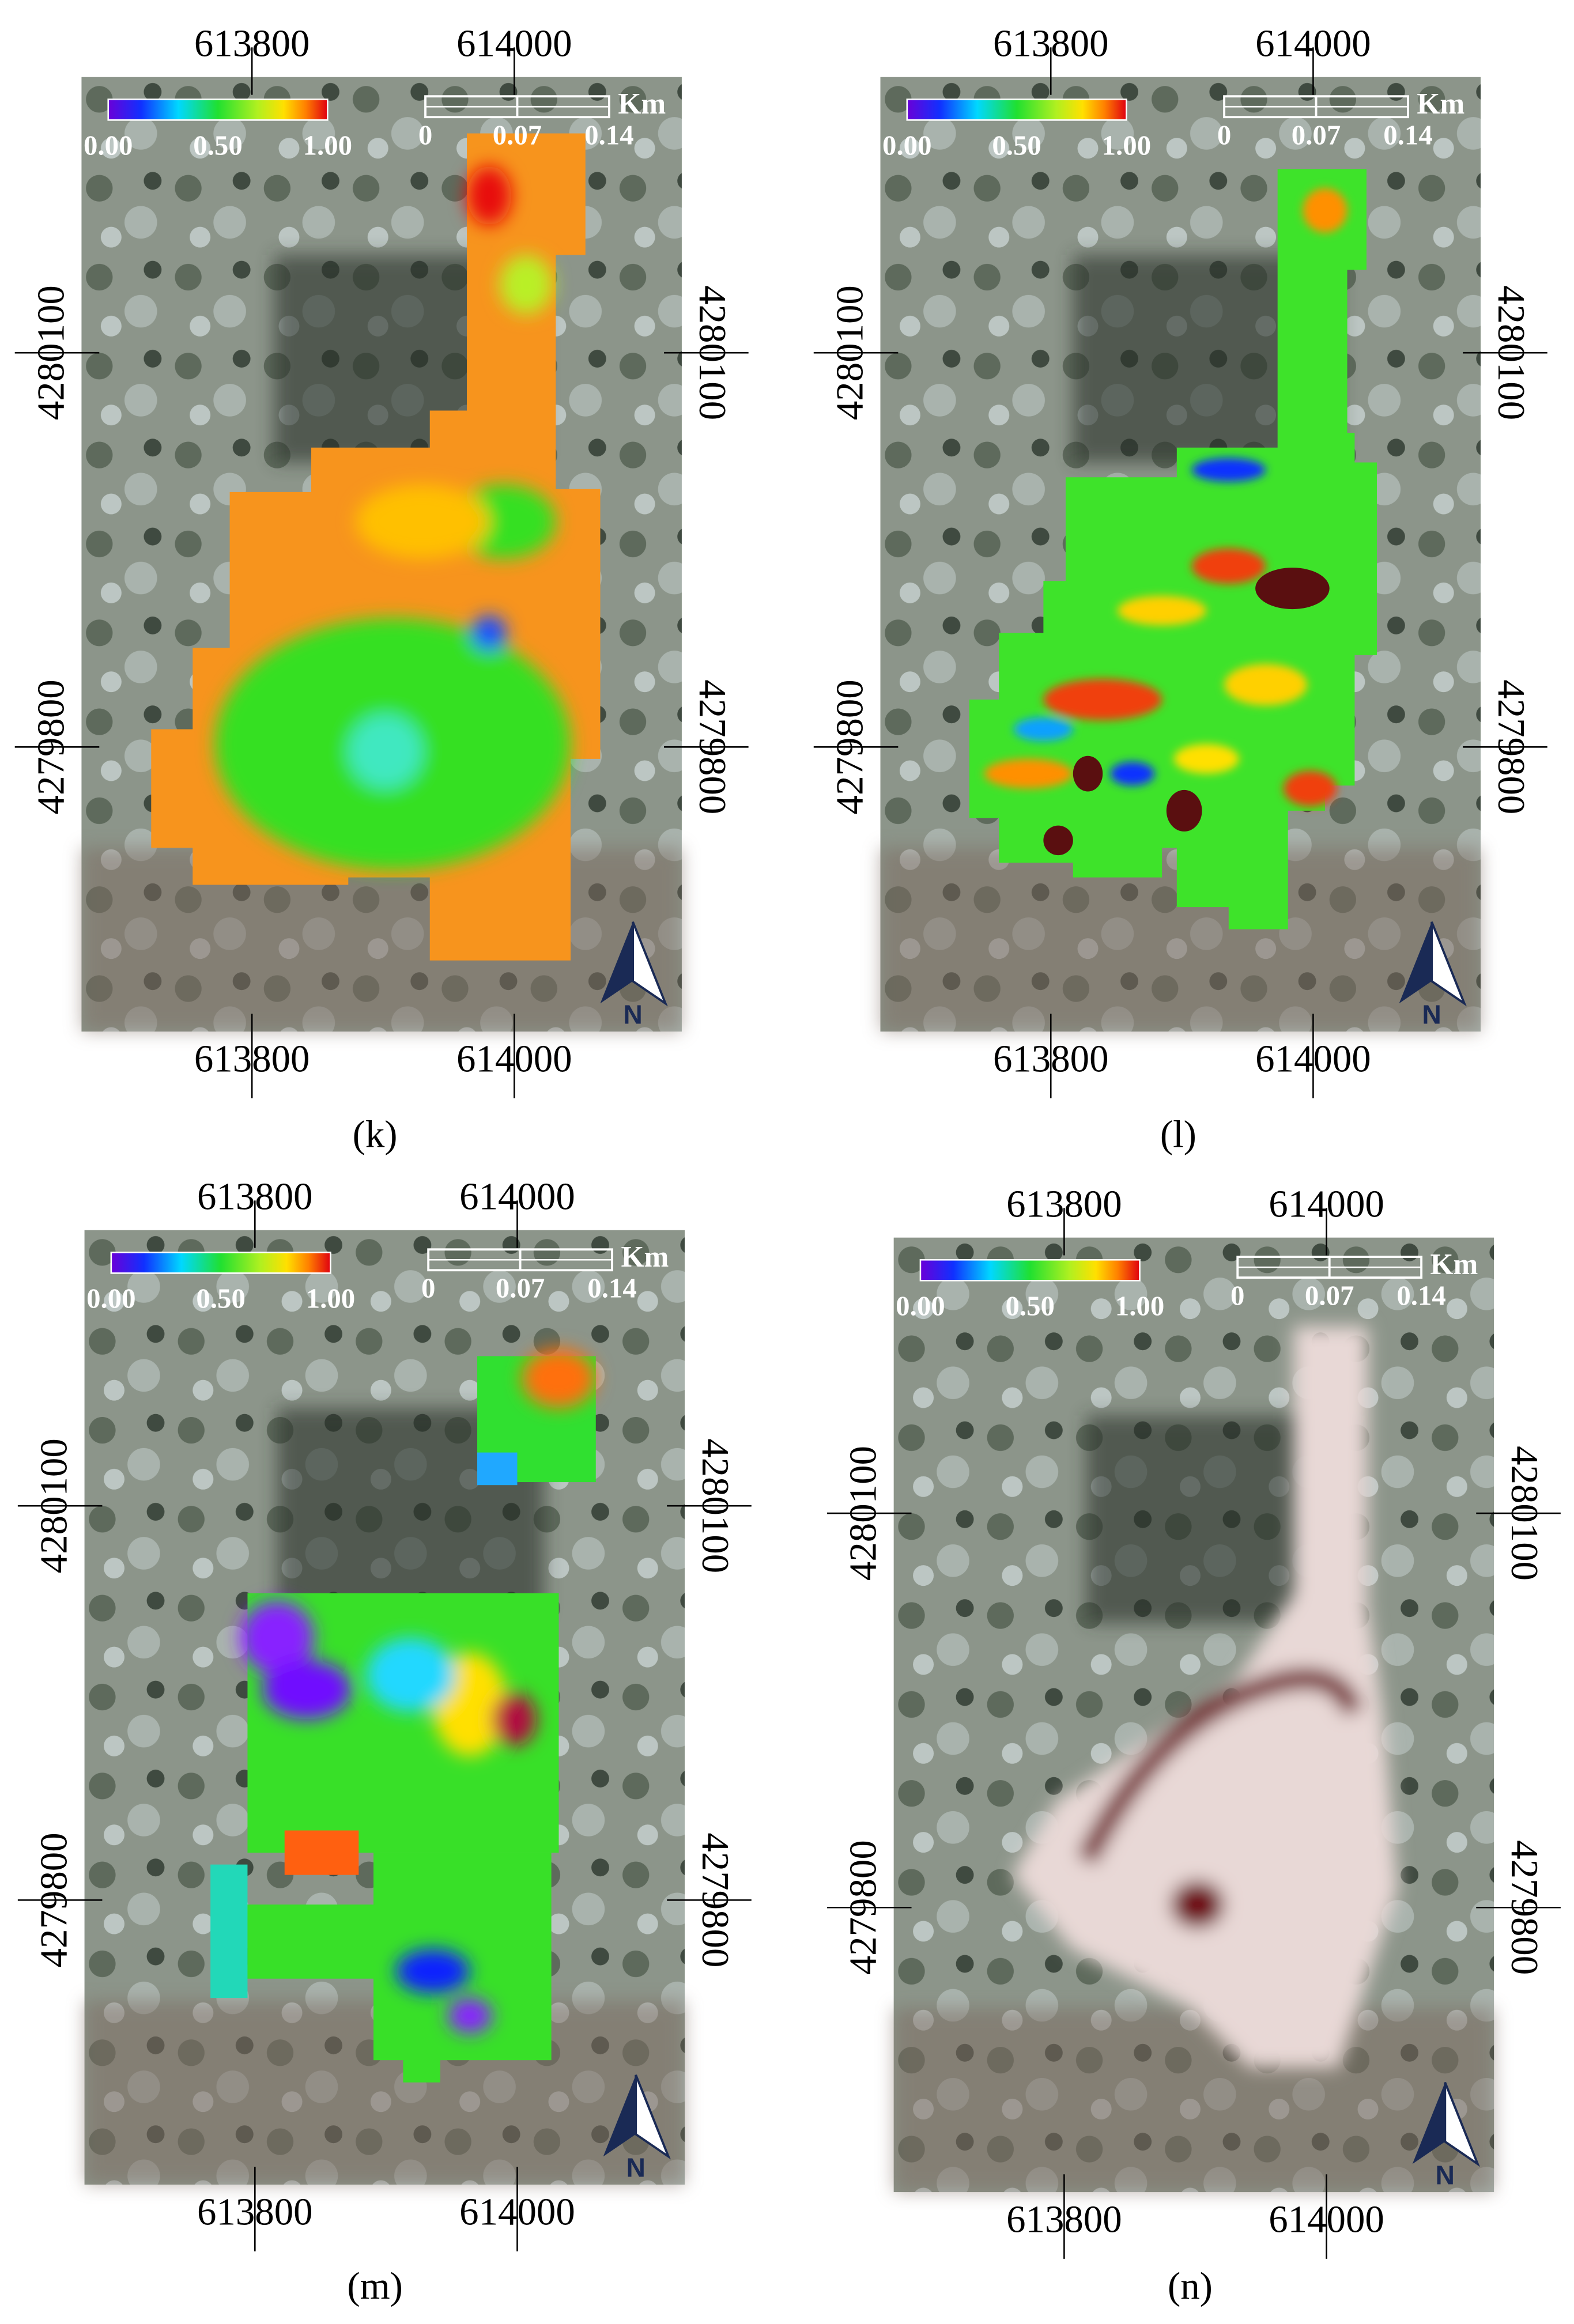 The height and width of the screenshot is (2324, 1574). I want to click on bright-area, so click(1205, 1697).